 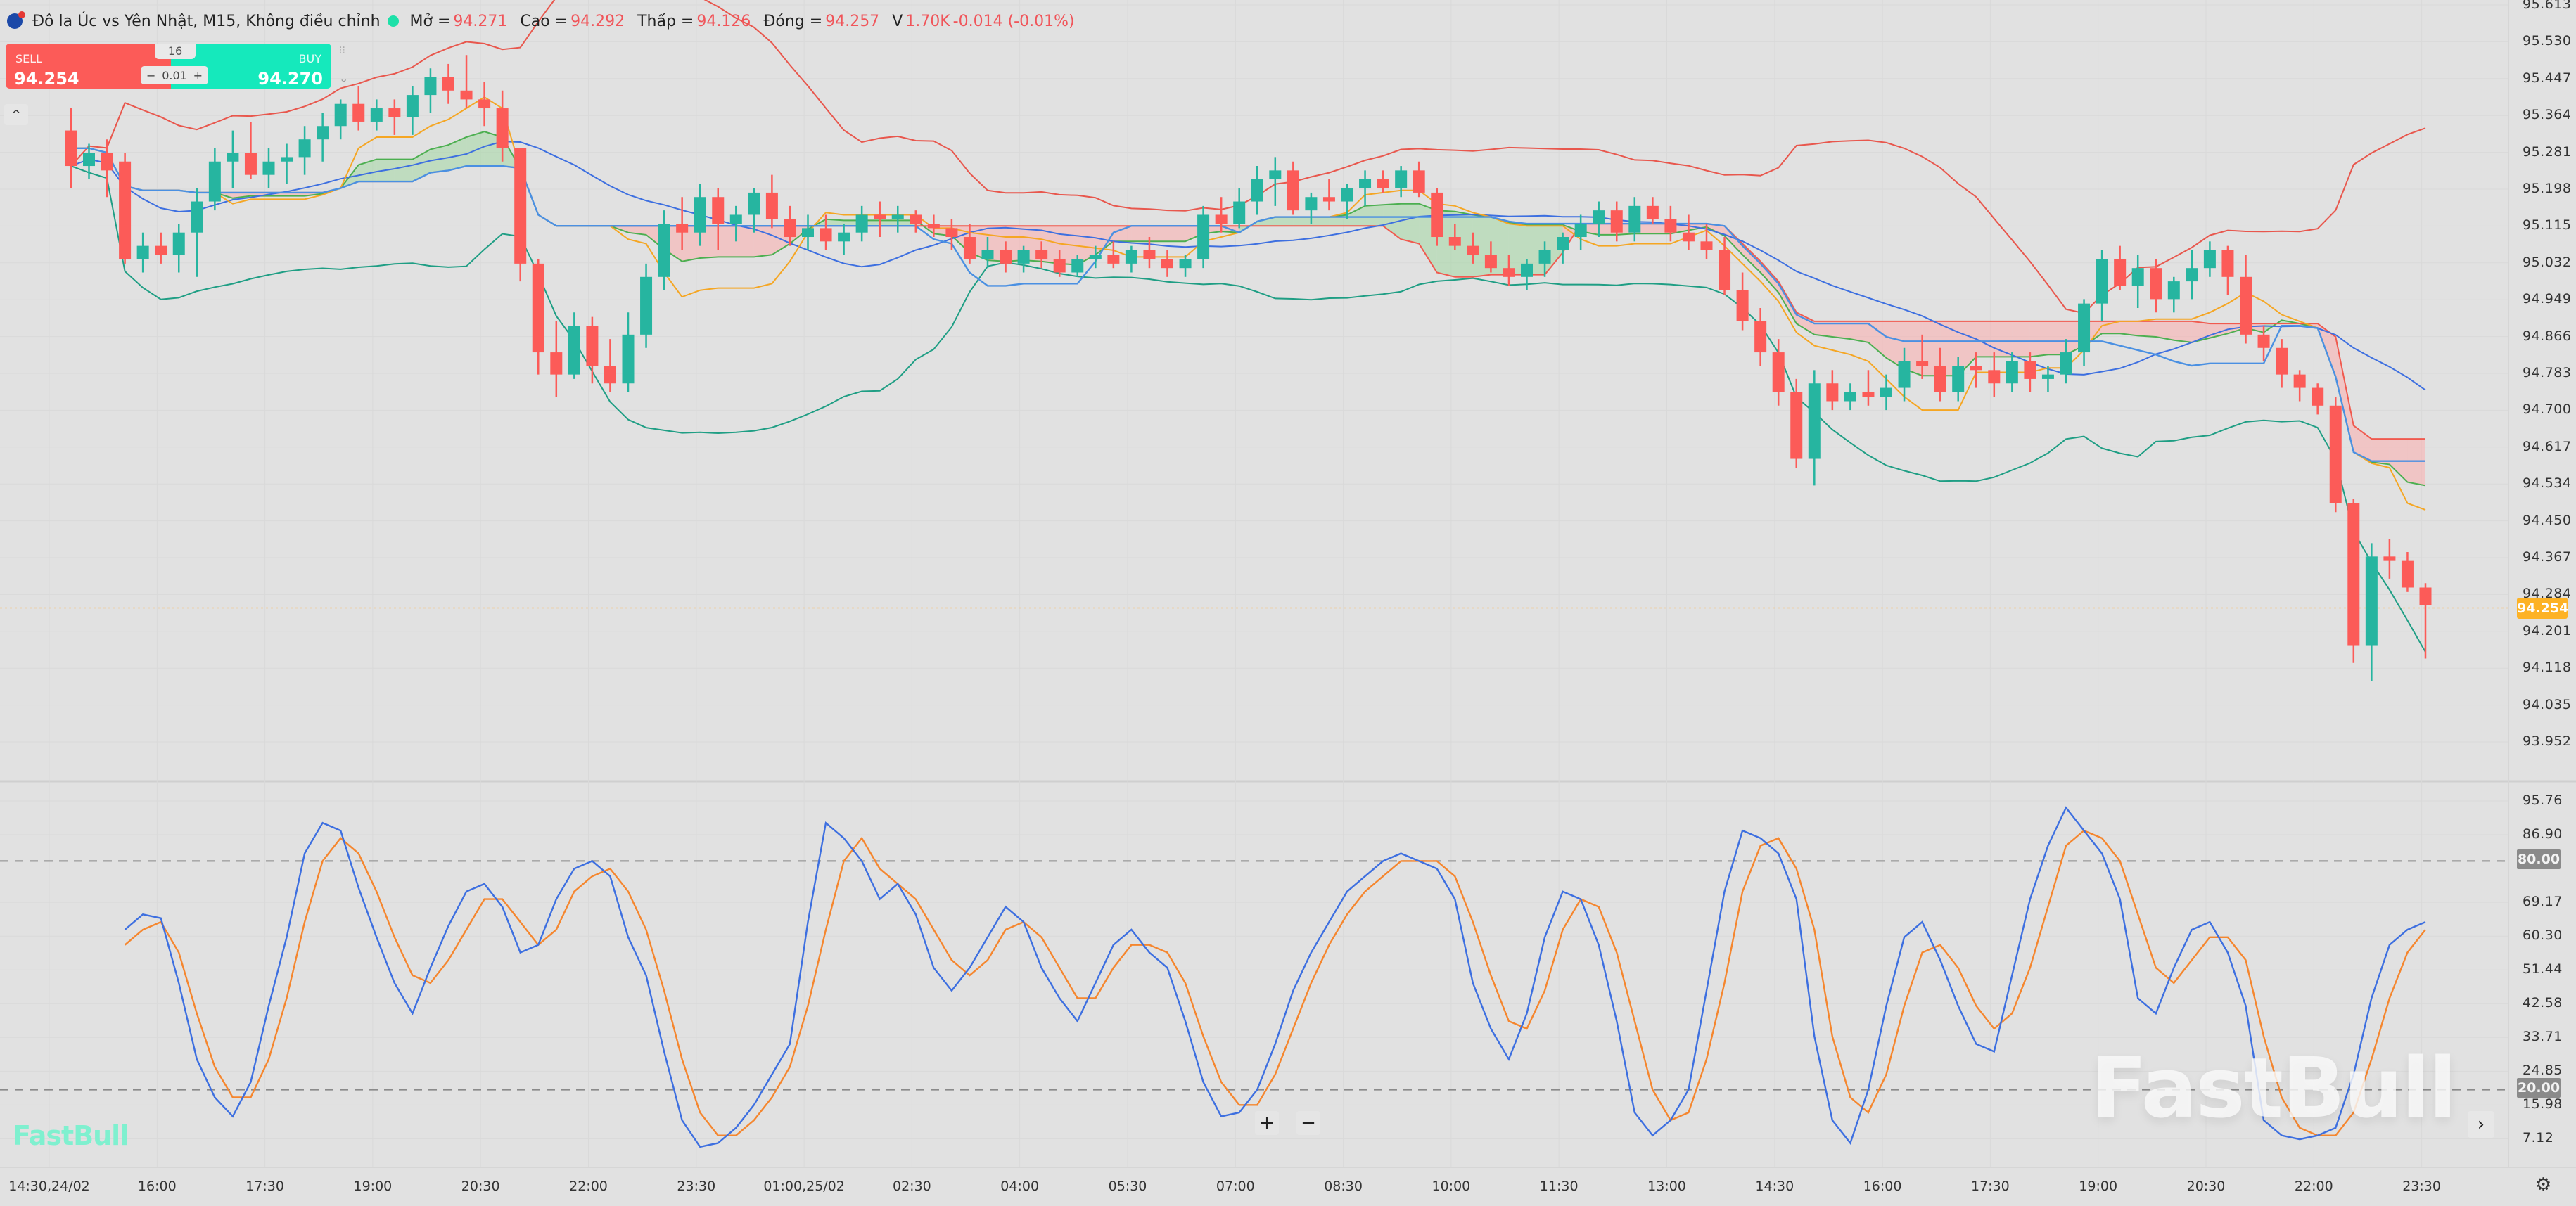 What do you see at coordinates (793, 21) in the screenshot?
I see `close-label: Đóng =` at bounding box center [793, 21].